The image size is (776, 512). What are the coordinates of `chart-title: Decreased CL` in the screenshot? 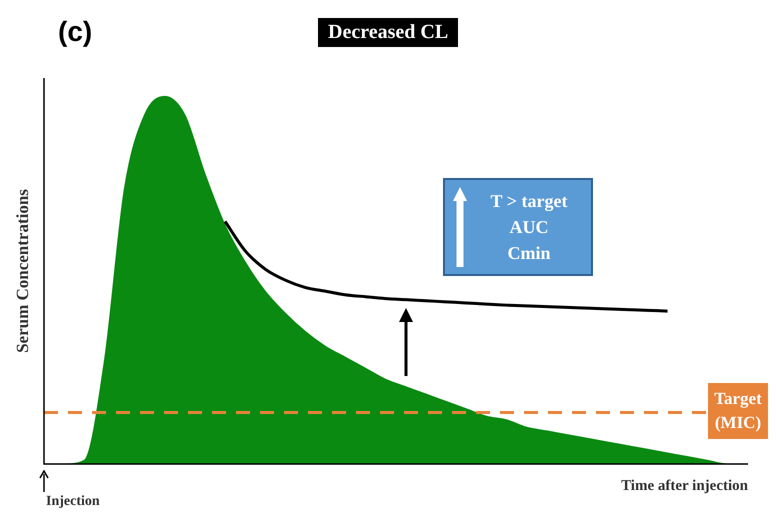 It's located at (388, 32).